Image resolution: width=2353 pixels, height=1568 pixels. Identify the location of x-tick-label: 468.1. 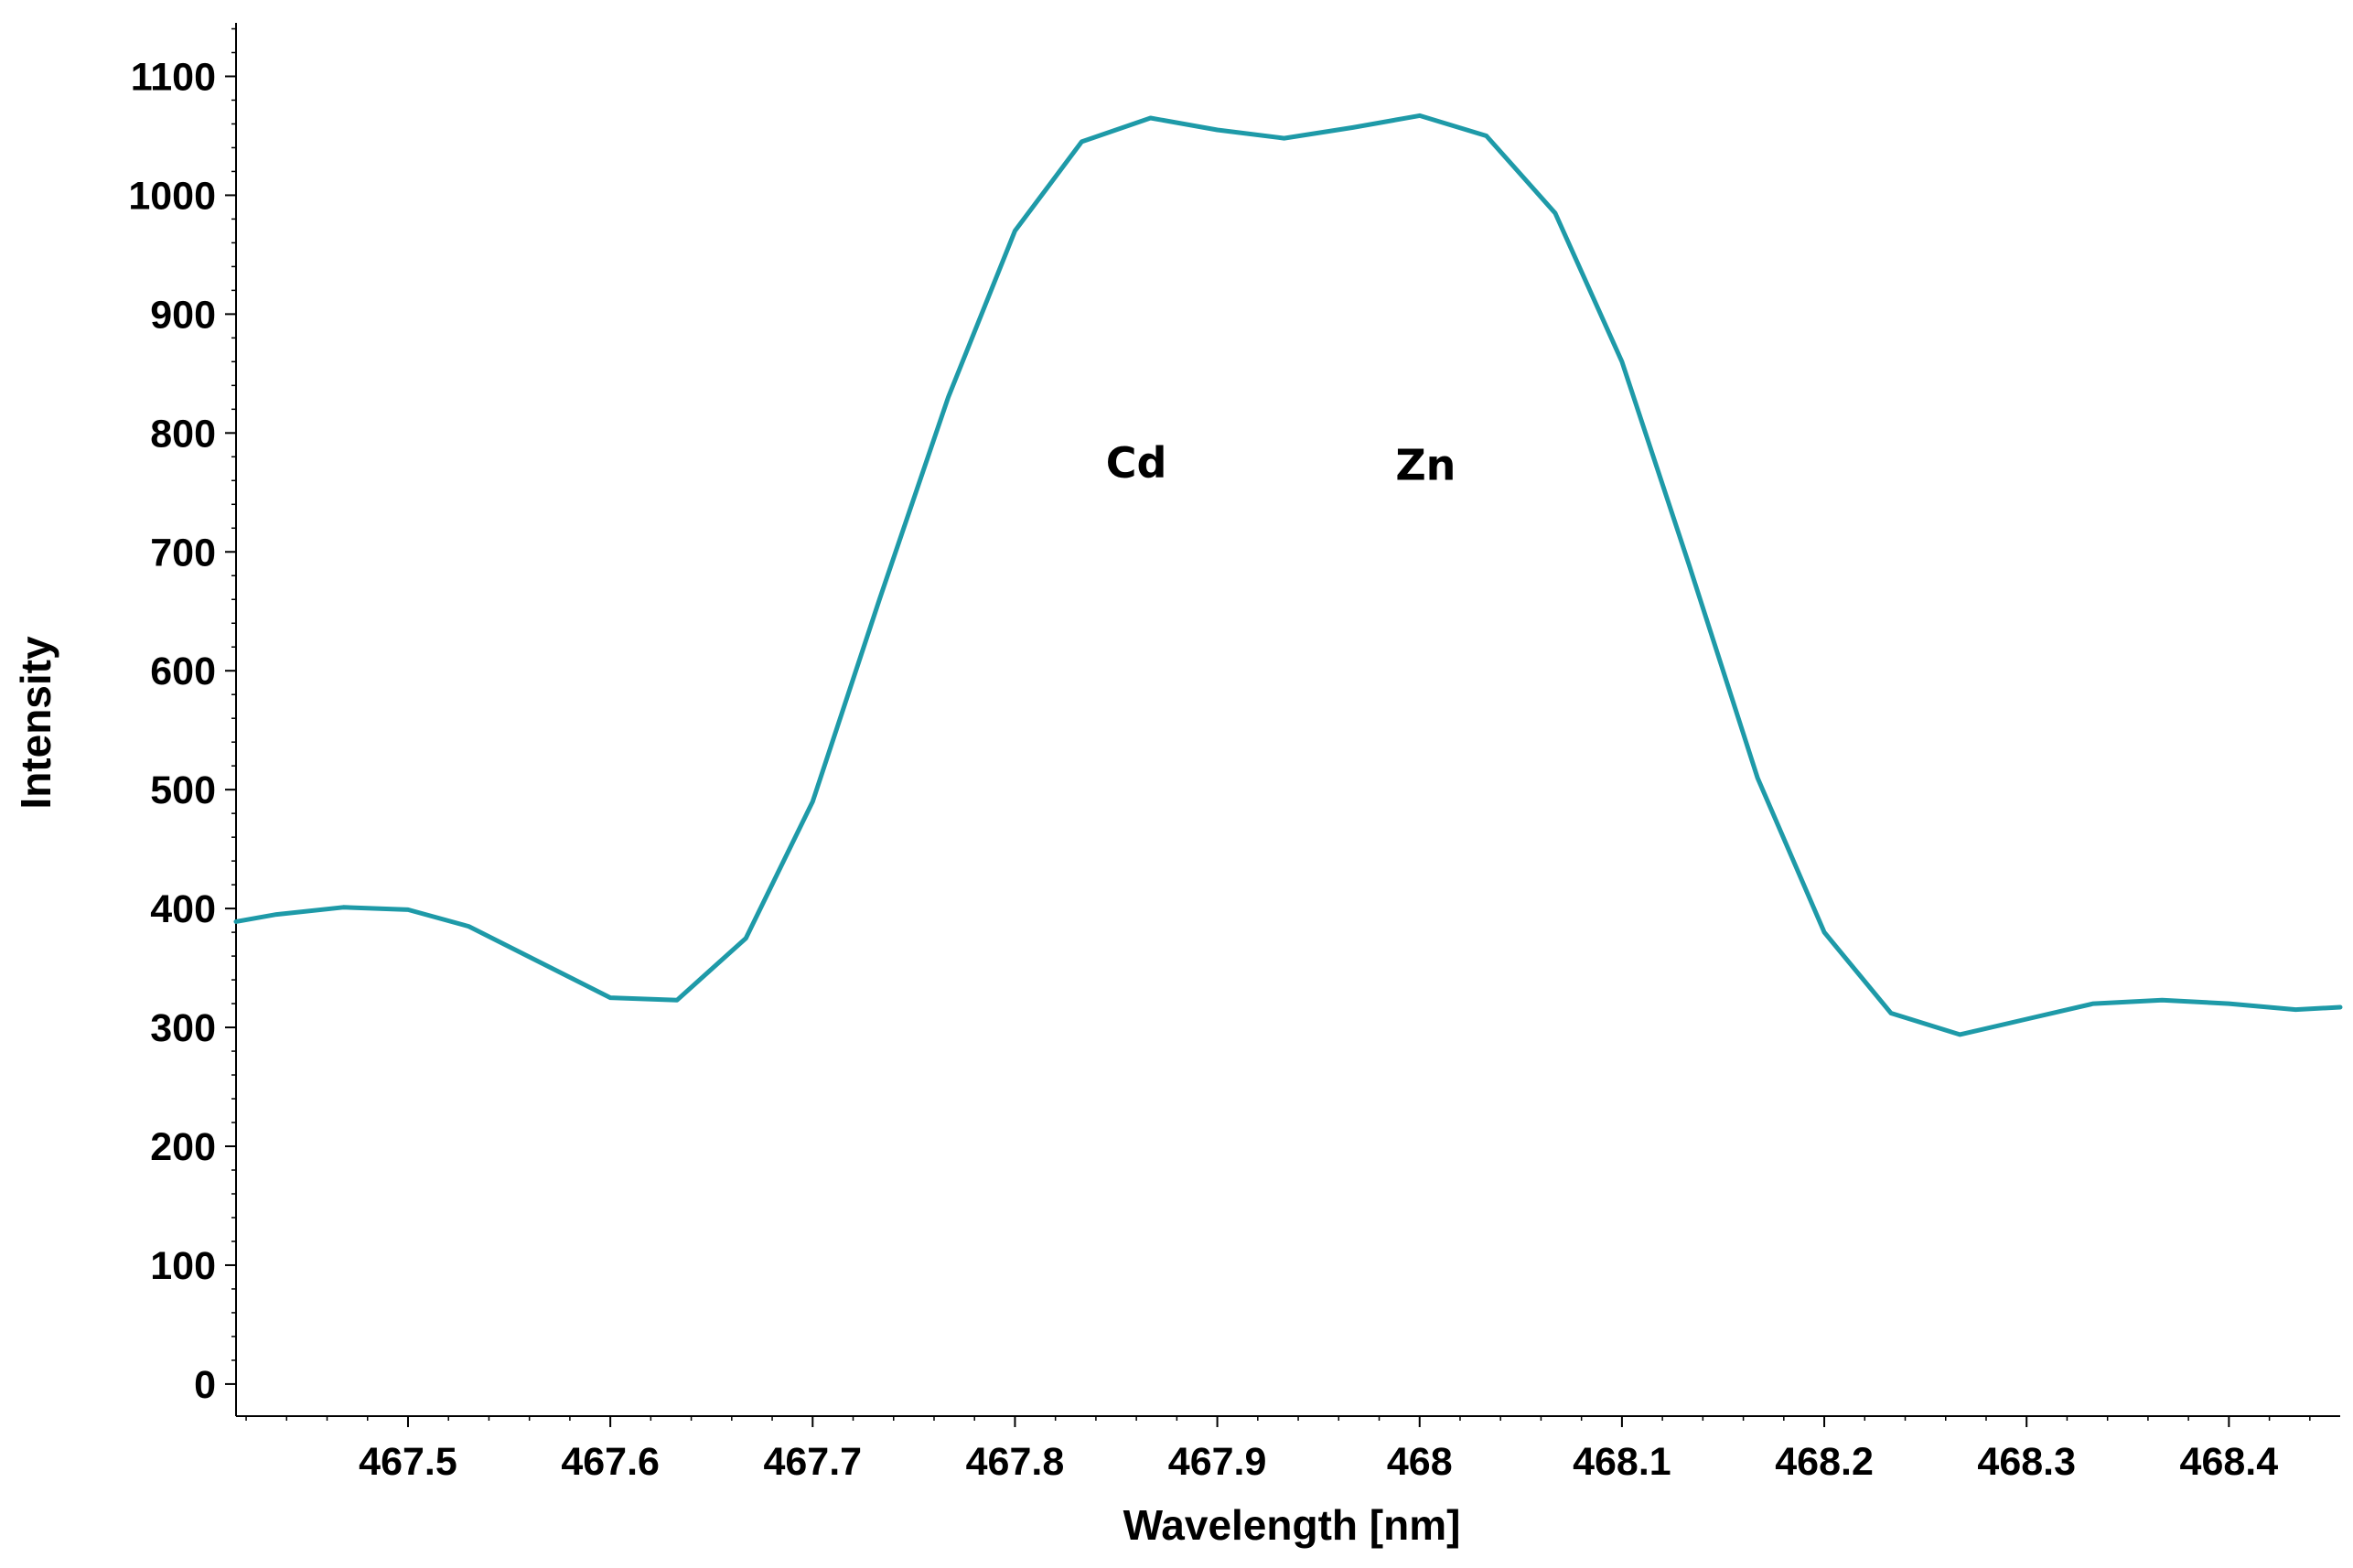
(1622, 1462).